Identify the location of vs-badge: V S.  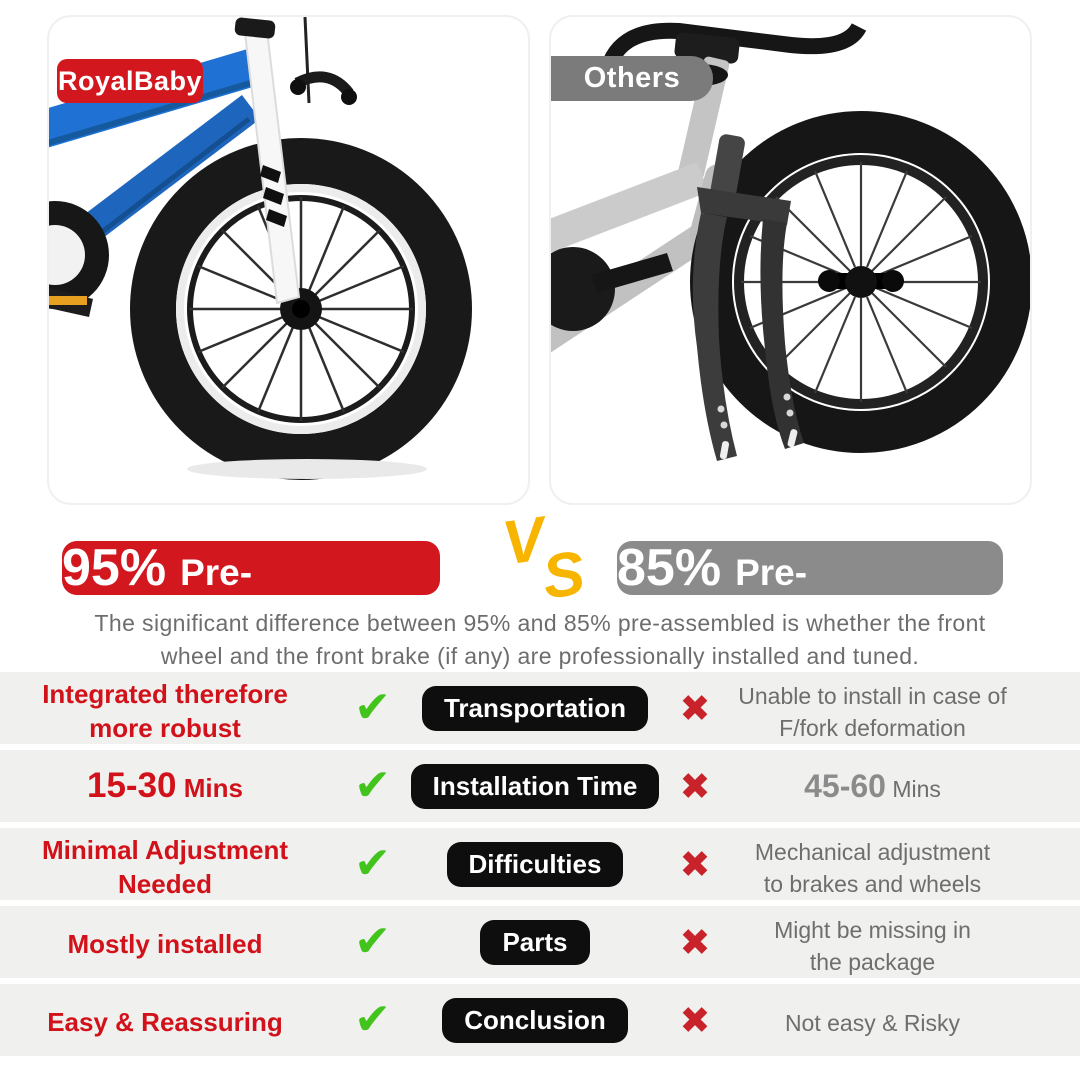
(547, 559).